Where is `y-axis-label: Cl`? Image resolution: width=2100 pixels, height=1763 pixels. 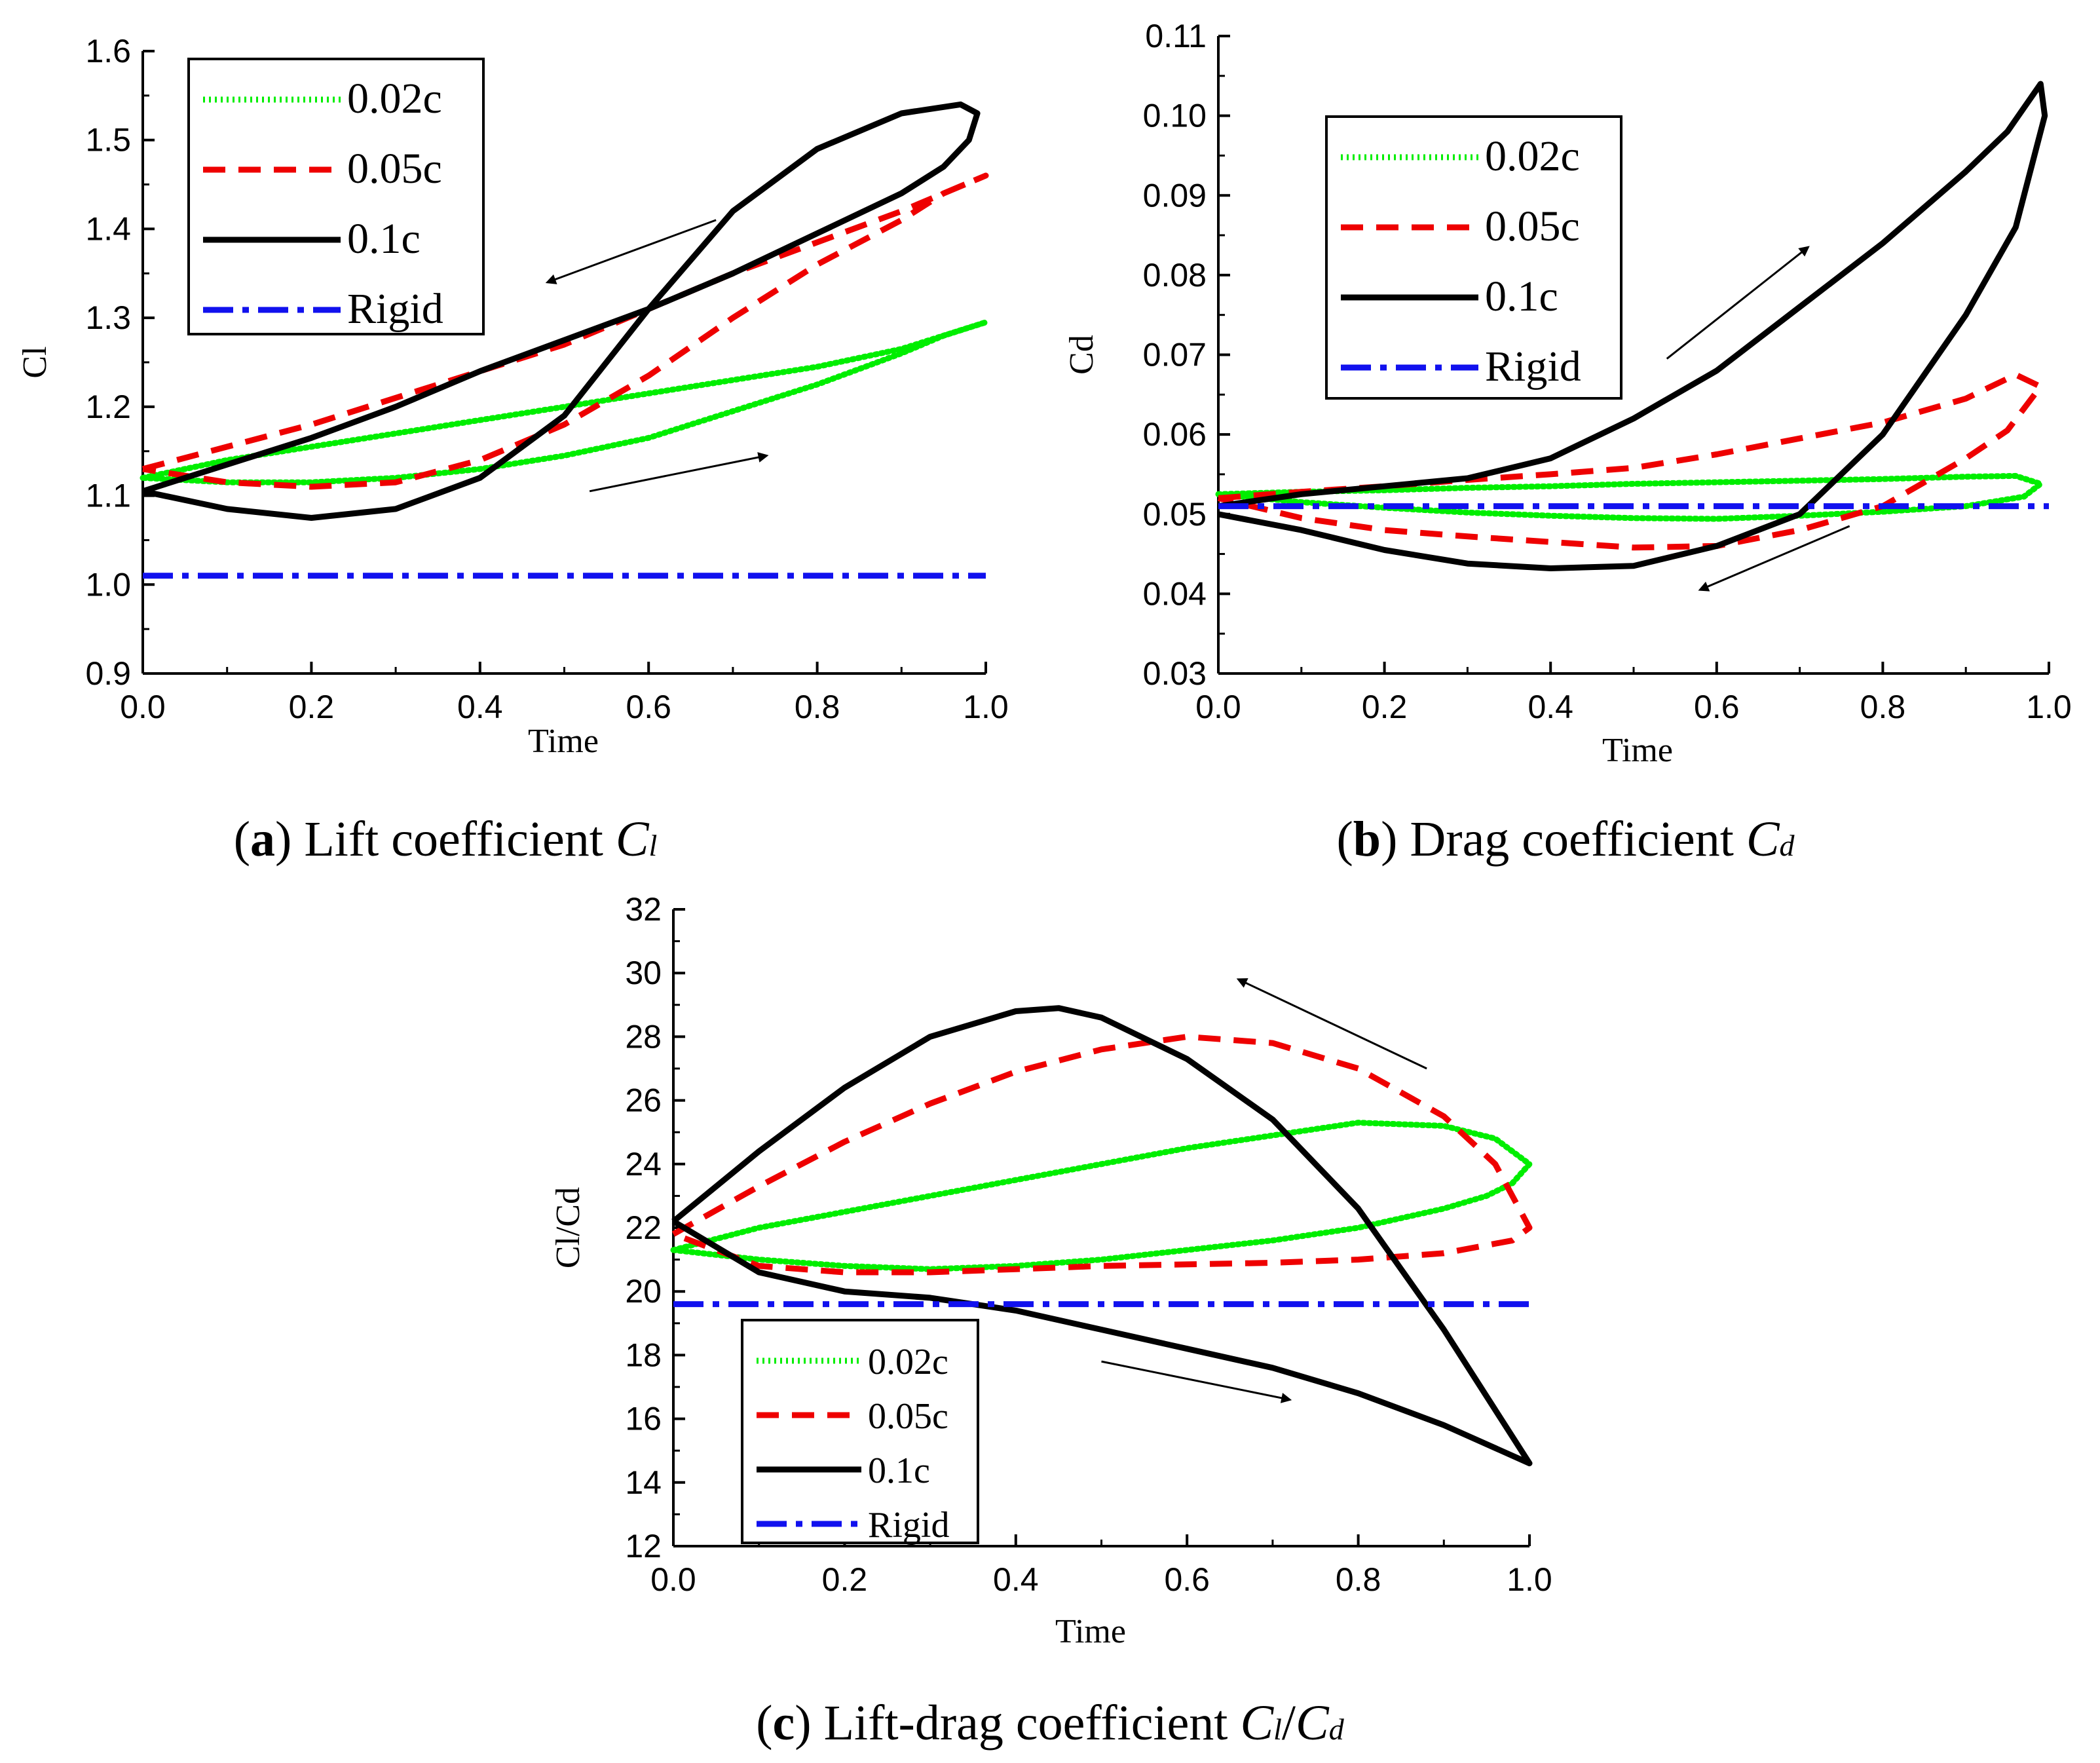
y-axis-label: Cl is located at coordinates (35, 362).